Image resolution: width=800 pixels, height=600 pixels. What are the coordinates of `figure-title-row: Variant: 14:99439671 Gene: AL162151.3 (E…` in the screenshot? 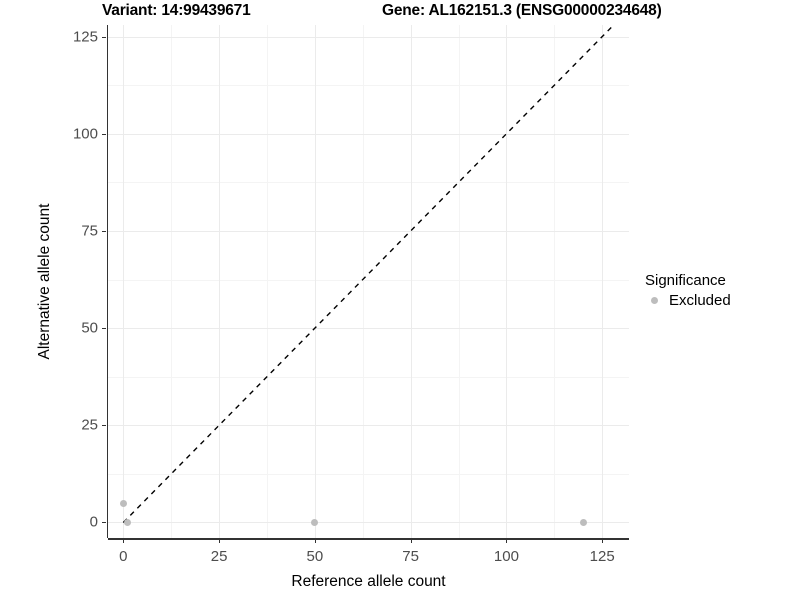 It's located at (400, 13).